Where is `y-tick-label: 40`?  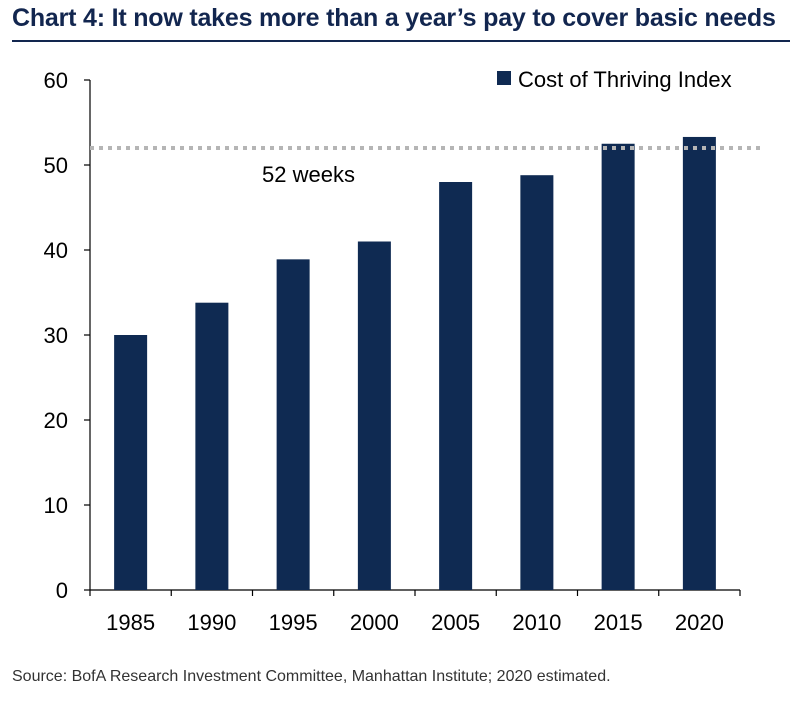 y-tick-label: 40 is located at coordinates (56, 250).